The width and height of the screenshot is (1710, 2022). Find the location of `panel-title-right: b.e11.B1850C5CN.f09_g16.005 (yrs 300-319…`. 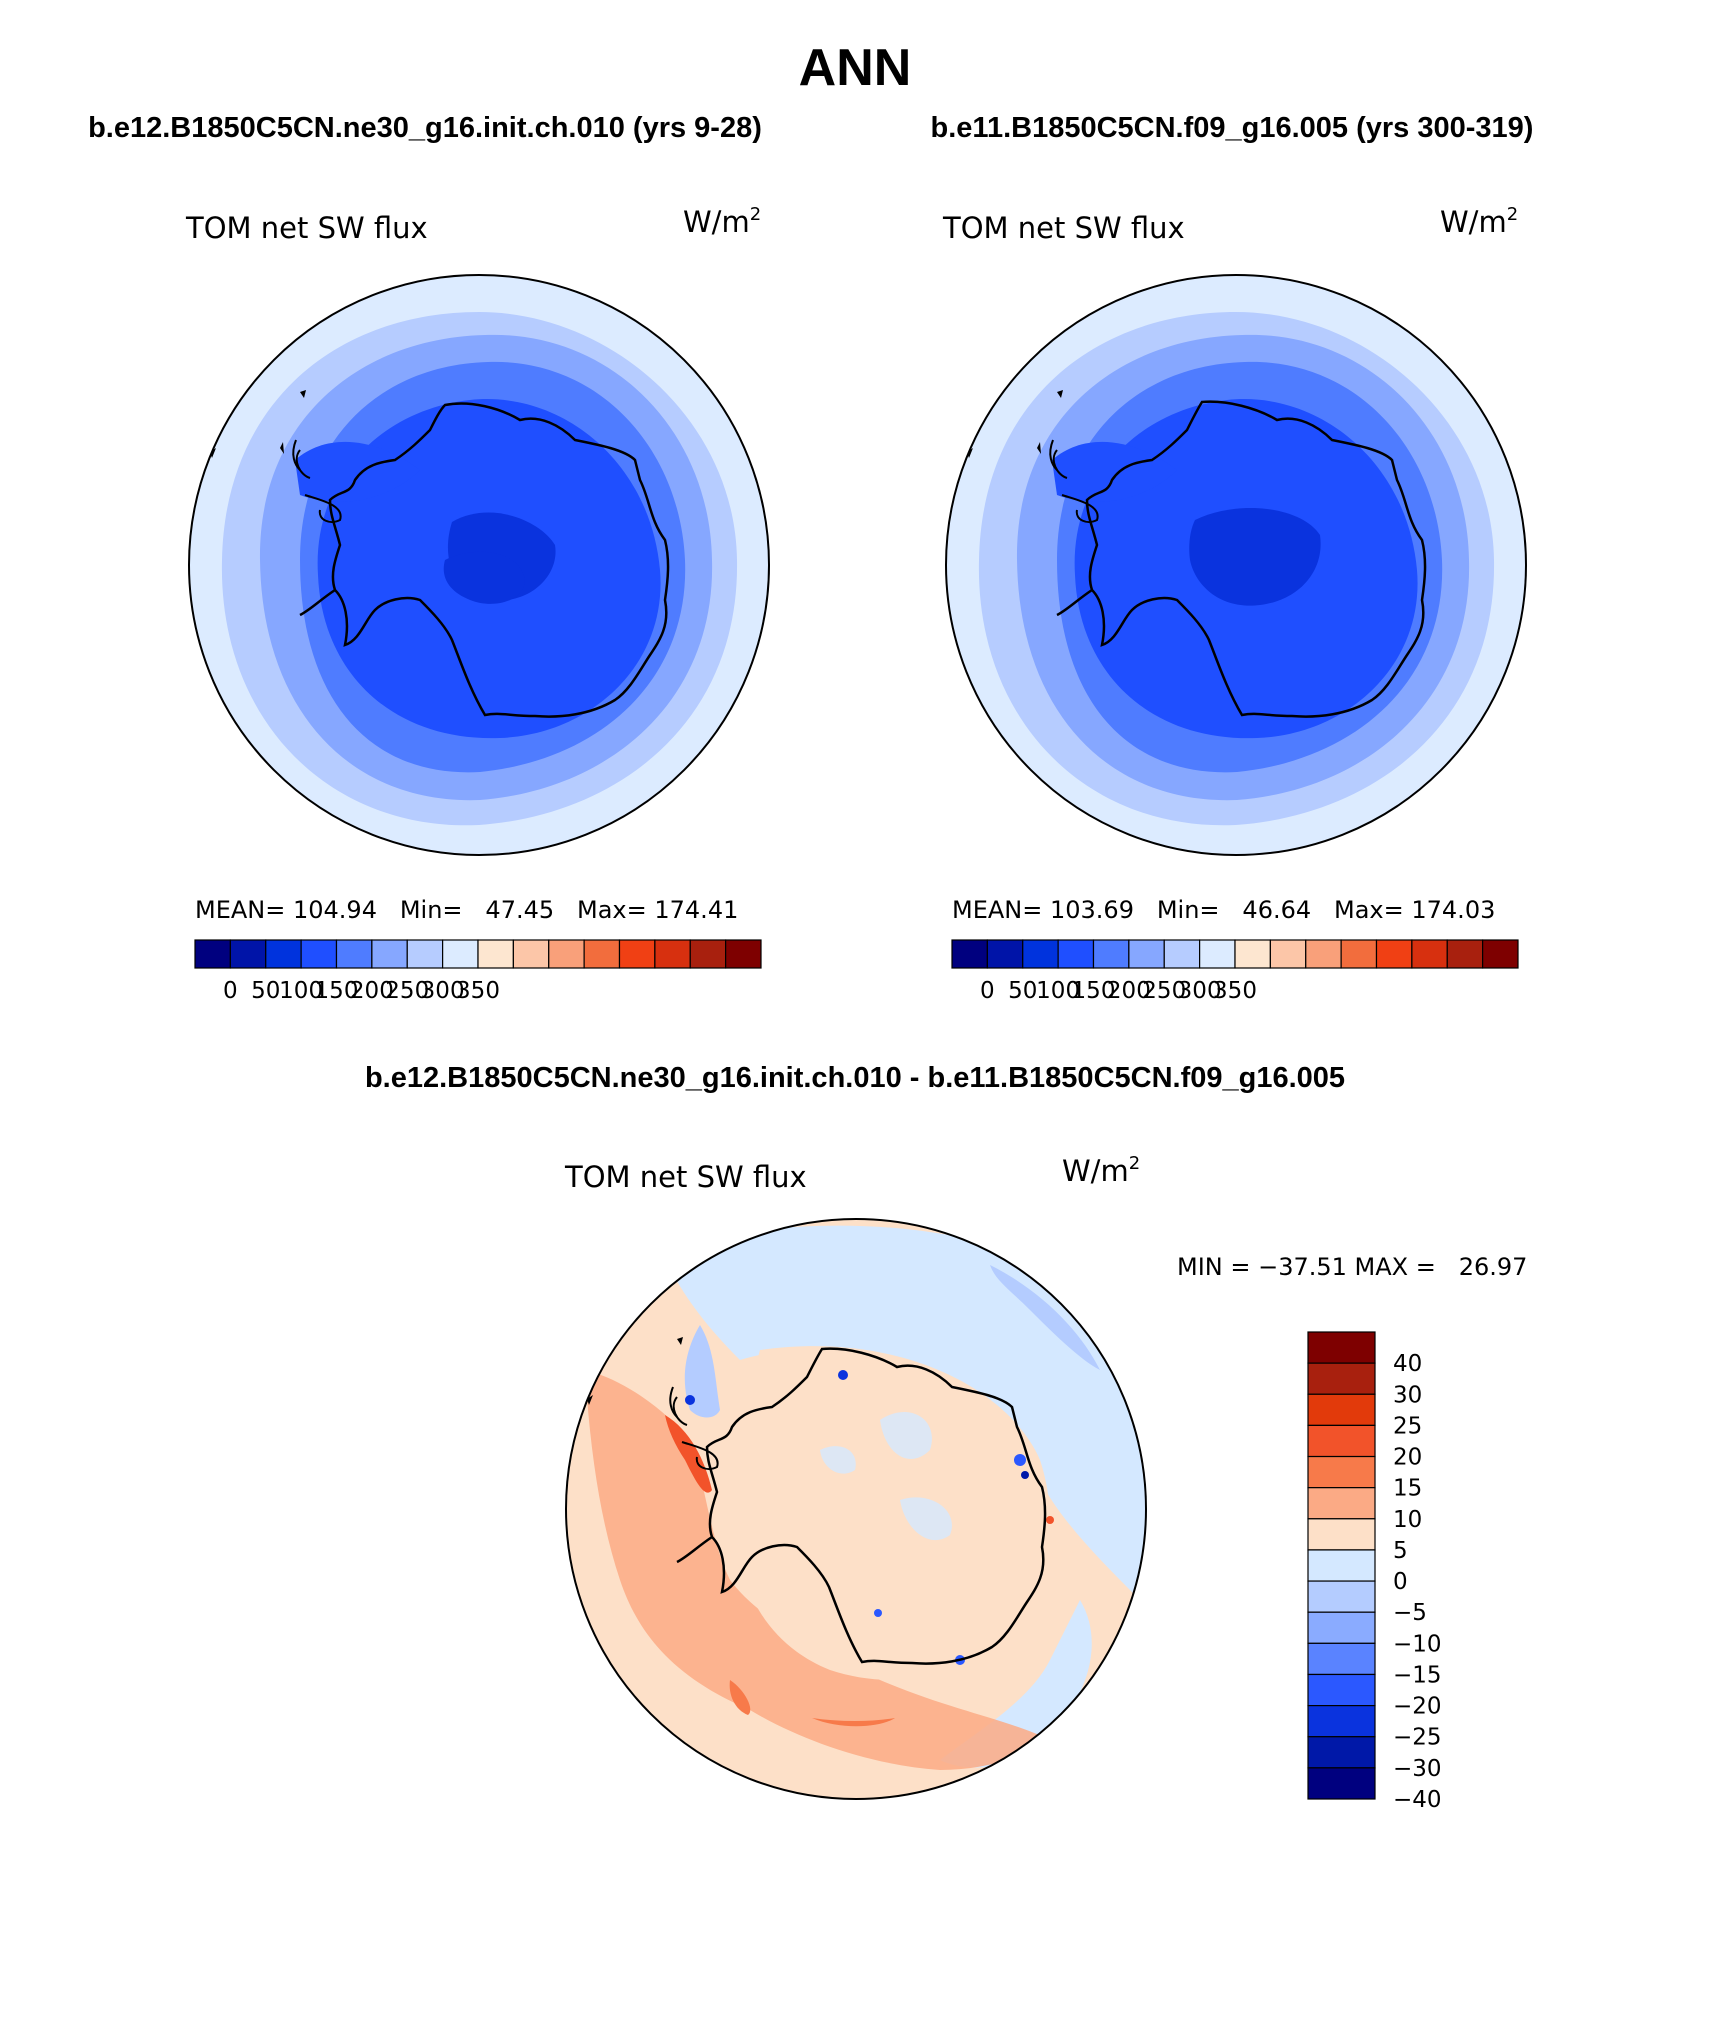

panel-title-right: b.e11.B1850C5CN.f09_g16.005 (yrs 300-319… is located at coordinates (1232, 128).